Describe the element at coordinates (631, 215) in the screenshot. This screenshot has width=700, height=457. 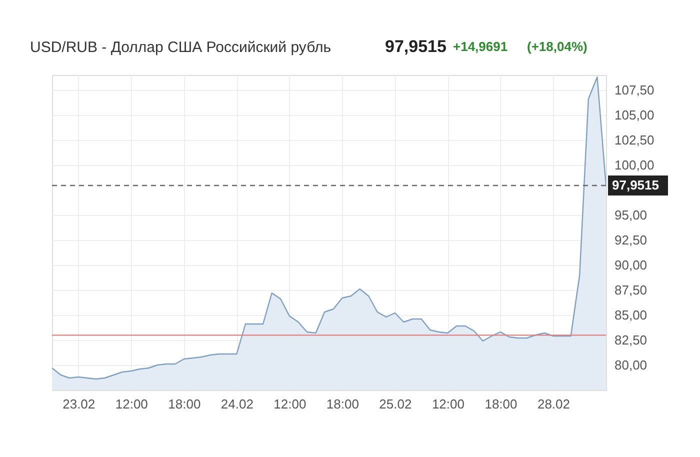
I see `y-tick-label: 95,00` at that location.